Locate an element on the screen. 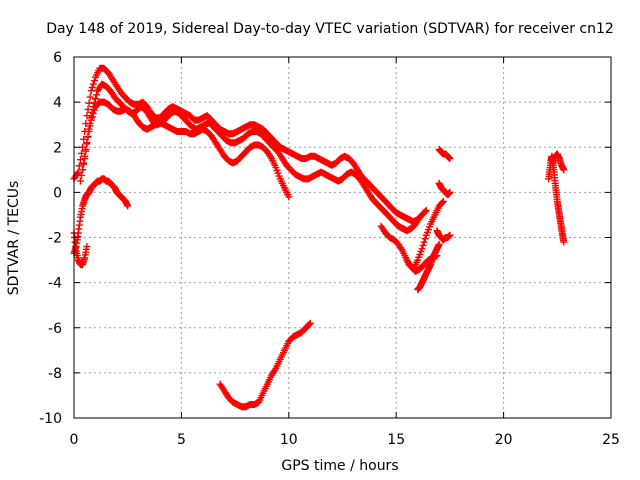  series-track-k is located at coordinates (444, 189).